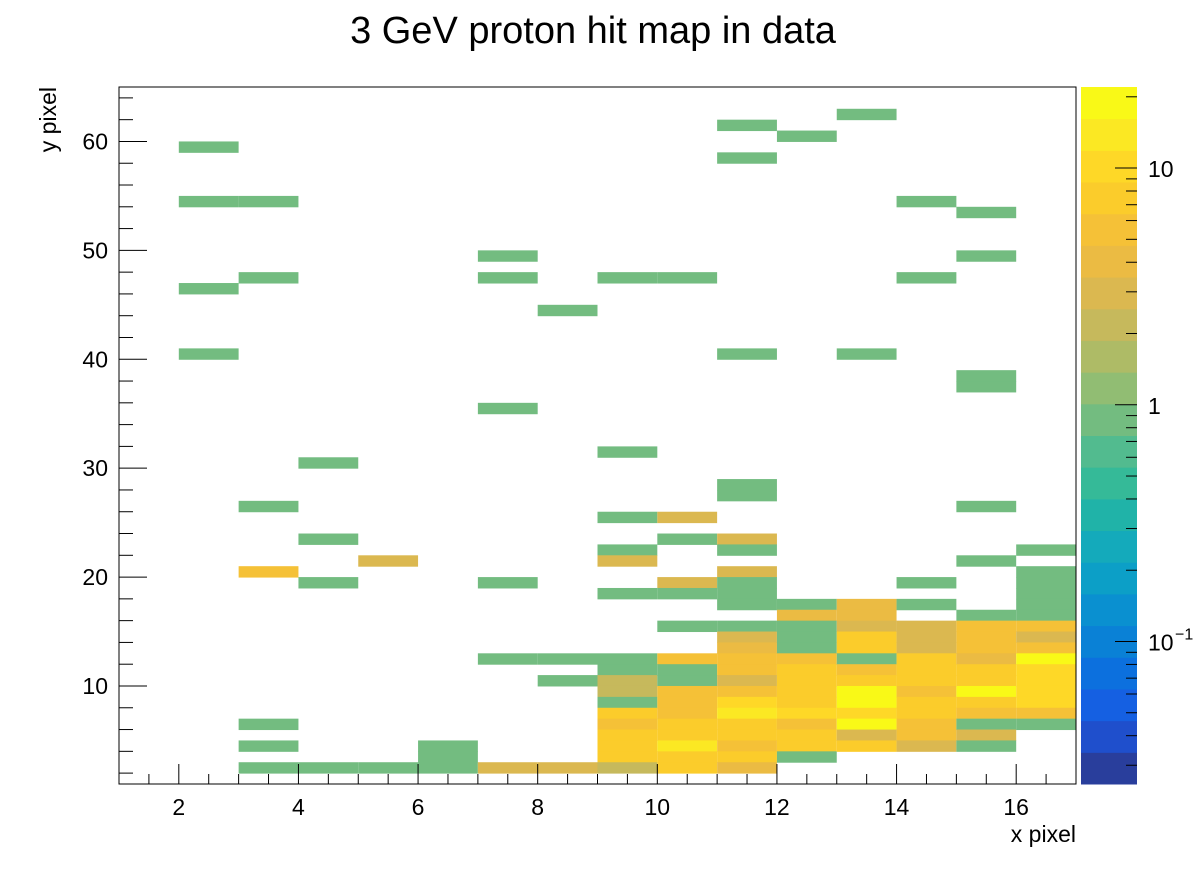 This screenshot has height=872, width=1196. What do you see at coordinates (95, 686) in the screenshot?
I see `y-tick-label: 10` at bounding box center [95, 686].